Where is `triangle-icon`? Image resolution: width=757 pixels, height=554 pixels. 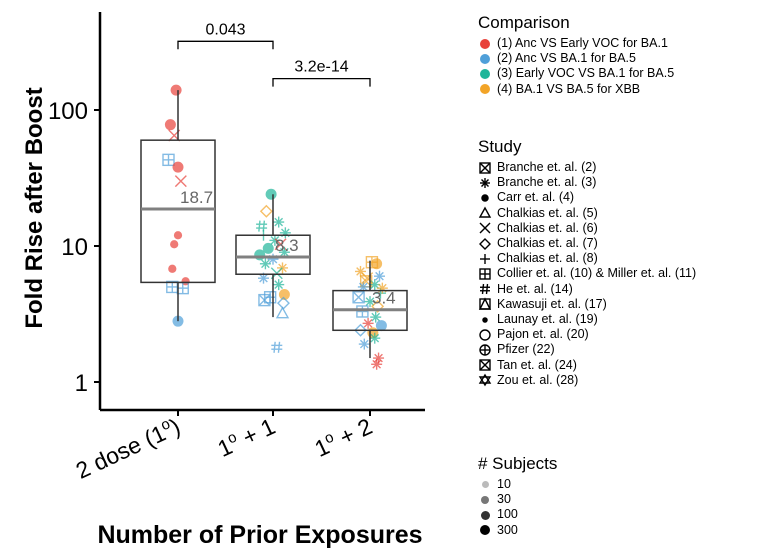
triangle-icon is located at coordinates (485, 212).